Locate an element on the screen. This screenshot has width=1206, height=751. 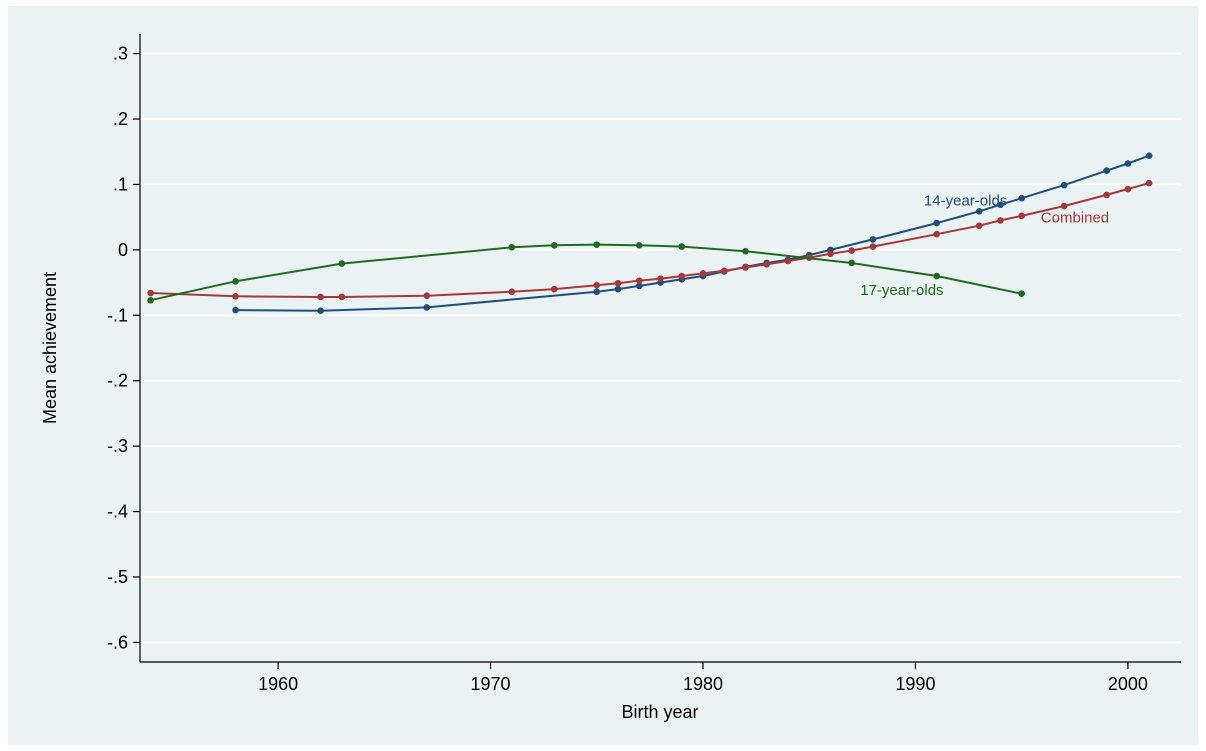
y-tick-label: -.4 is located at coordinates (117, 512).